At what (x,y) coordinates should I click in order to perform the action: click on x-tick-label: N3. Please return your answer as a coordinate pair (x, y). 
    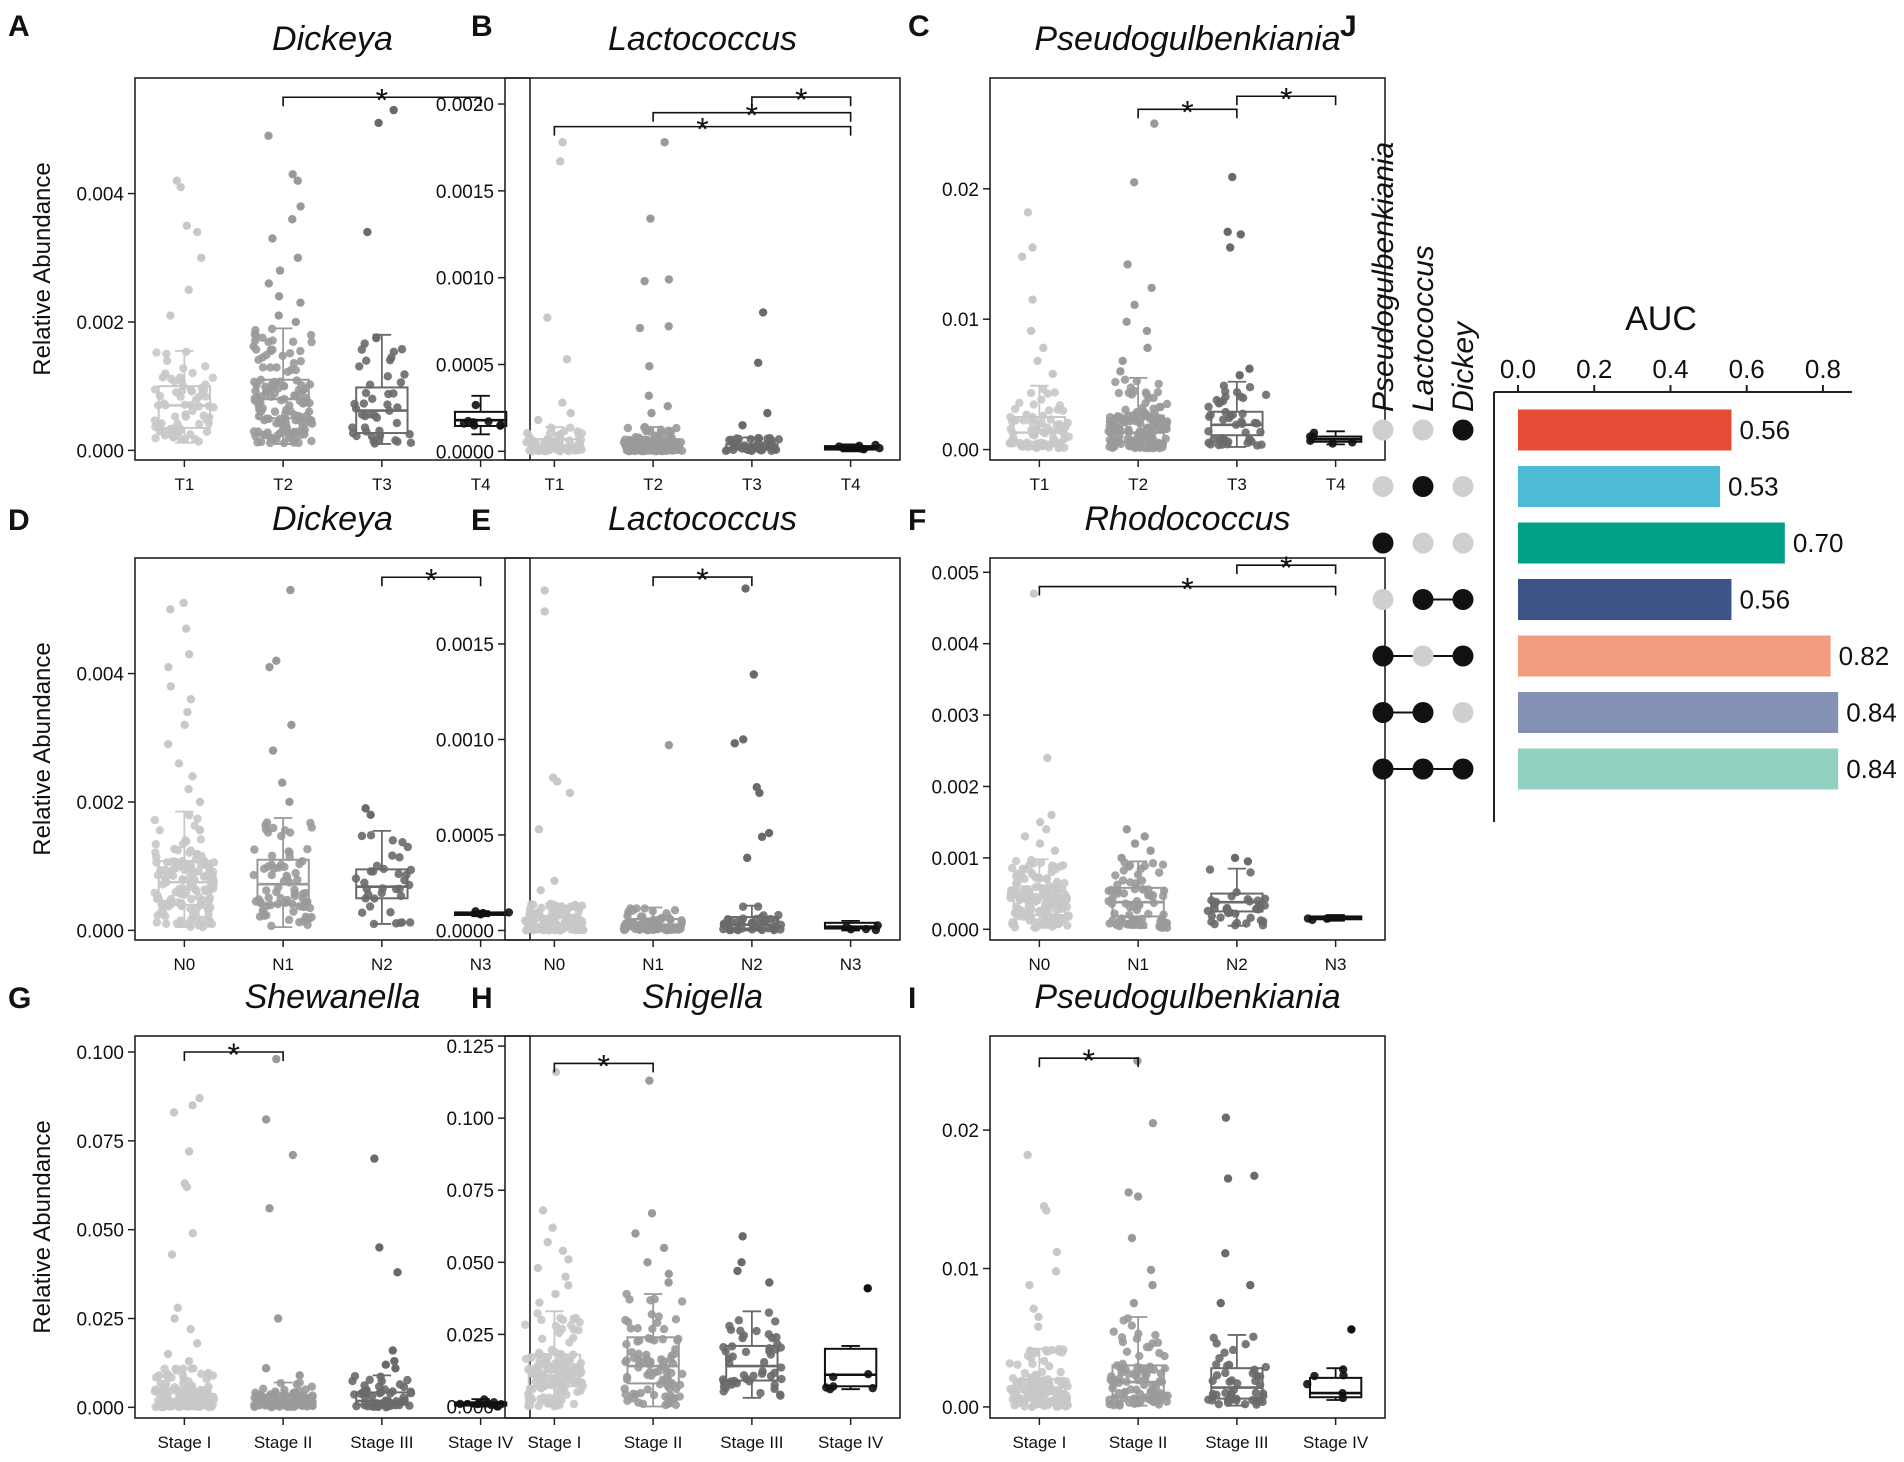
    Looking at the image, I should click on (1336, 964).